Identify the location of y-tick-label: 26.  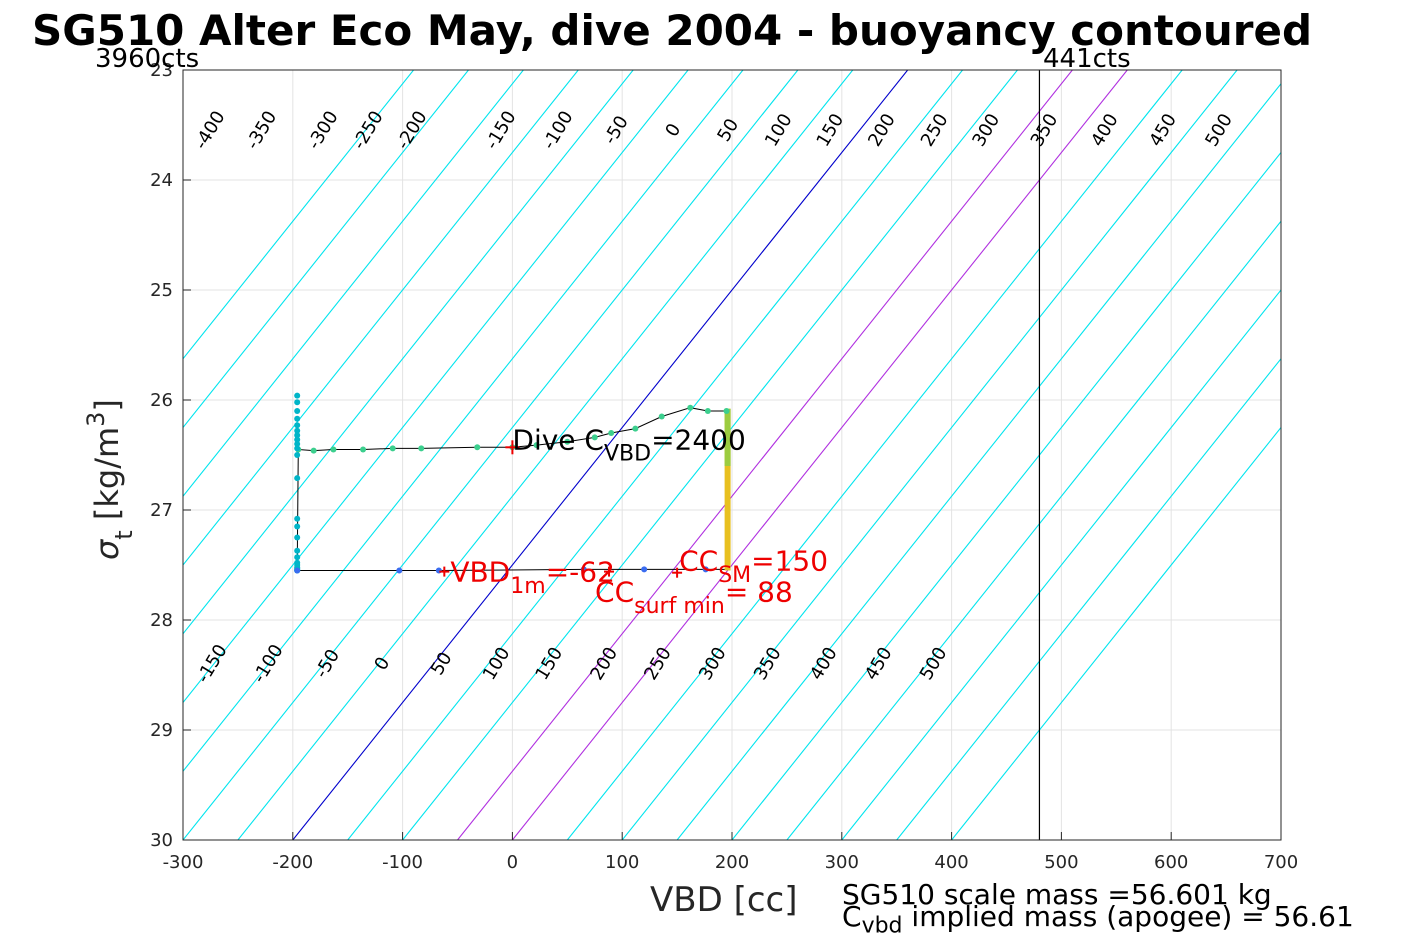
(161, 400).